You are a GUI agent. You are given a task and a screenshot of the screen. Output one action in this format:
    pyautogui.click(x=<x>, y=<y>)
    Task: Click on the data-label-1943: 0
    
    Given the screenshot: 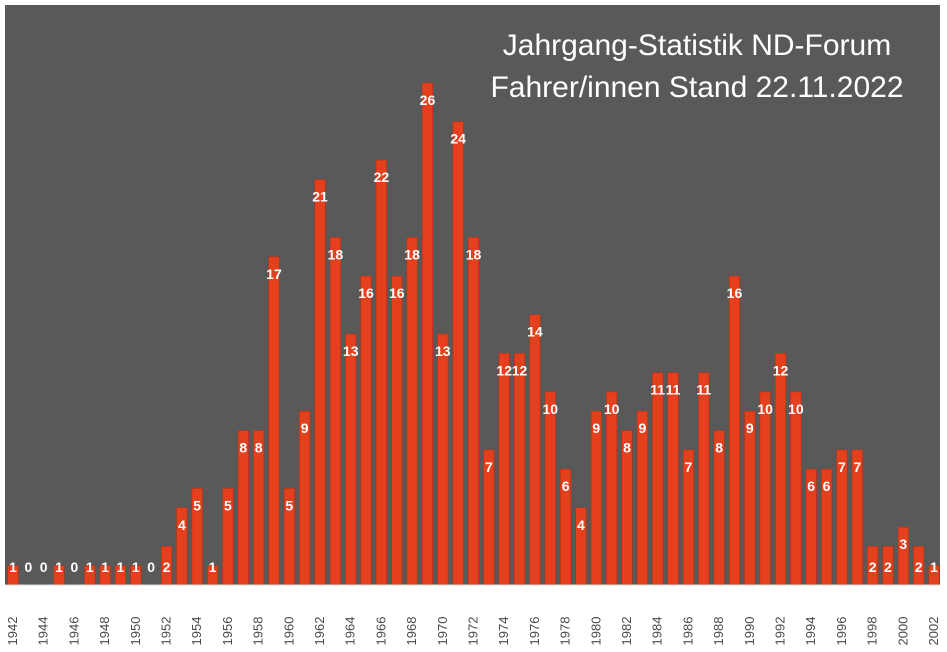 What is the action you would take?
    pyautogui.click(x=28, y=567)
    